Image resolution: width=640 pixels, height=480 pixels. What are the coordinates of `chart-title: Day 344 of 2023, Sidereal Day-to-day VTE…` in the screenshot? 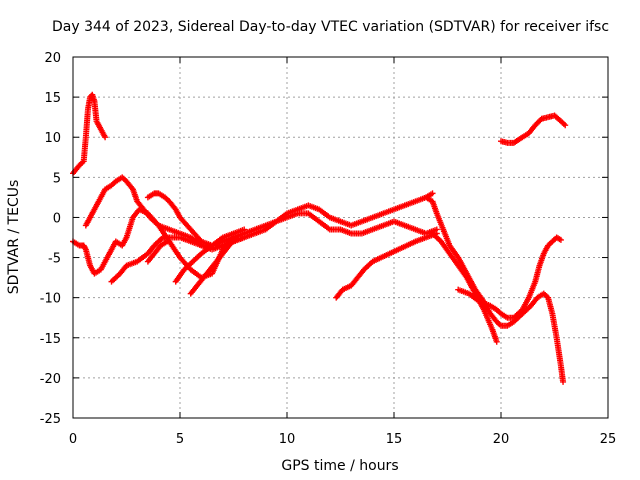 It's located at (330, 27).